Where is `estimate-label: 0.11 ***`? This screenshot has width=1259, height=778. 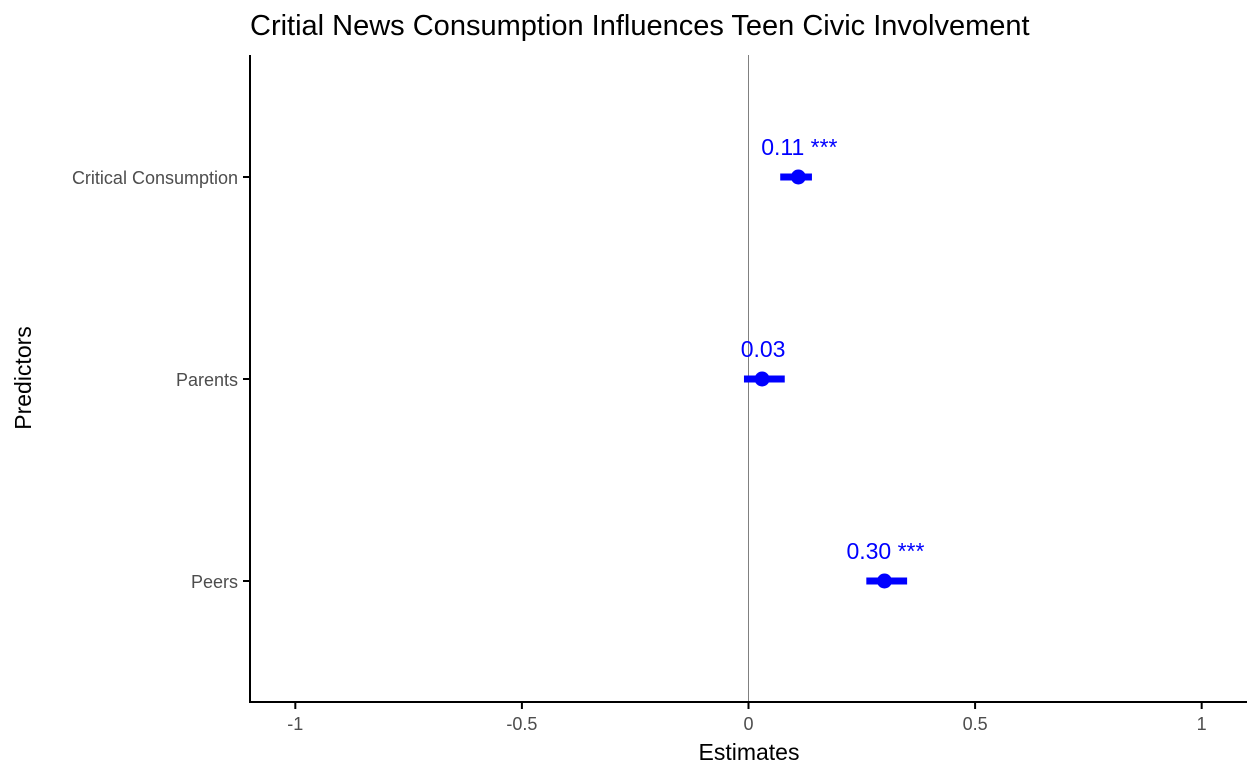
estimate-label: 0.11 *** is located at coordinates (799, 147).